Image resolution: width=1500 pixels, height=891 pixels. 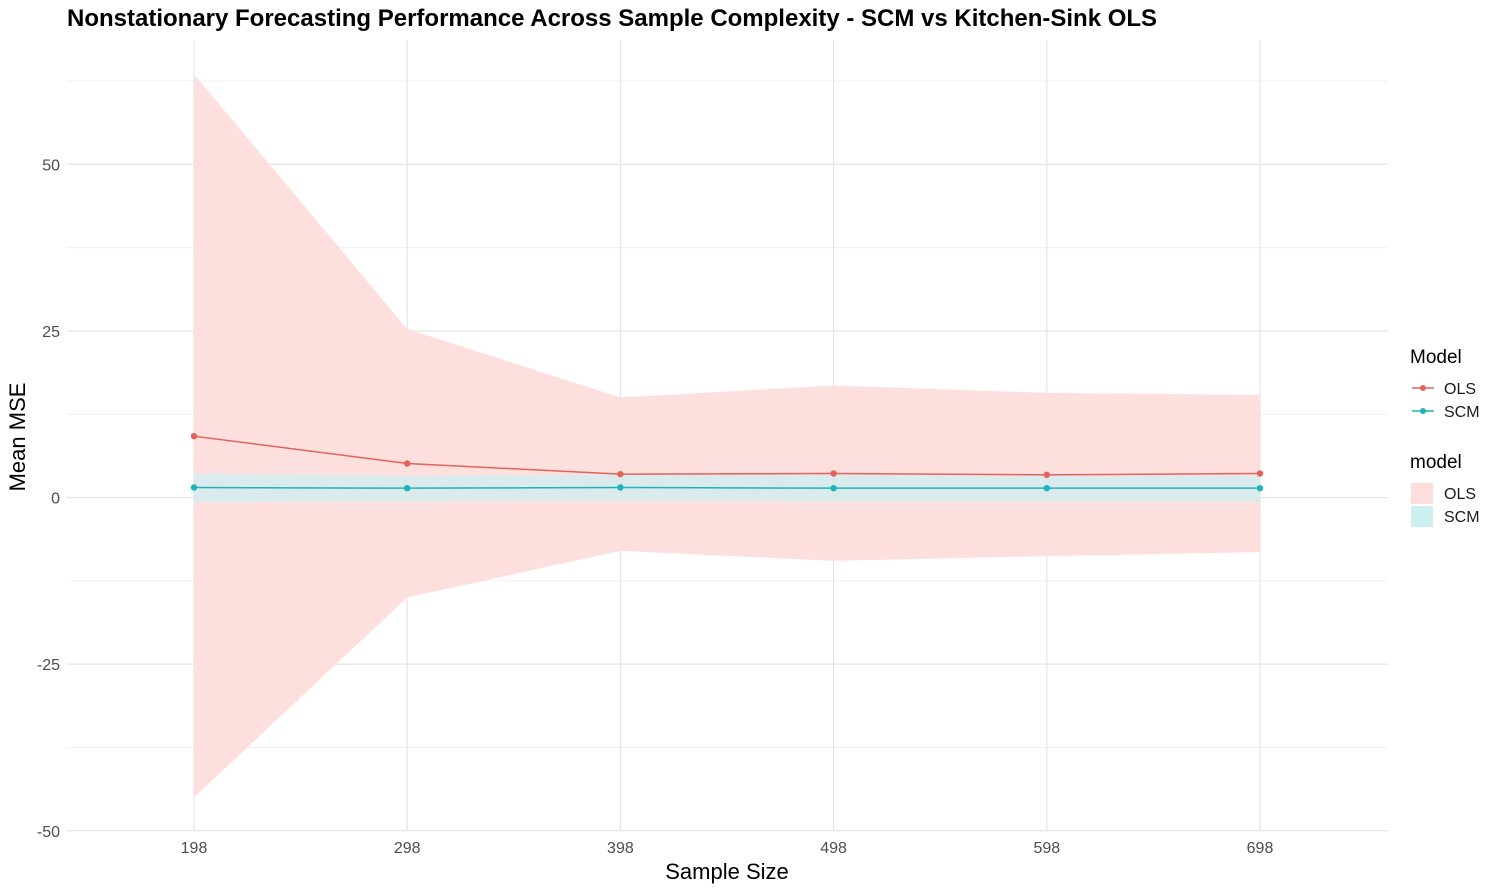 I want to click on y-axis-title: Mean MSE, so click(x=17, y=437).